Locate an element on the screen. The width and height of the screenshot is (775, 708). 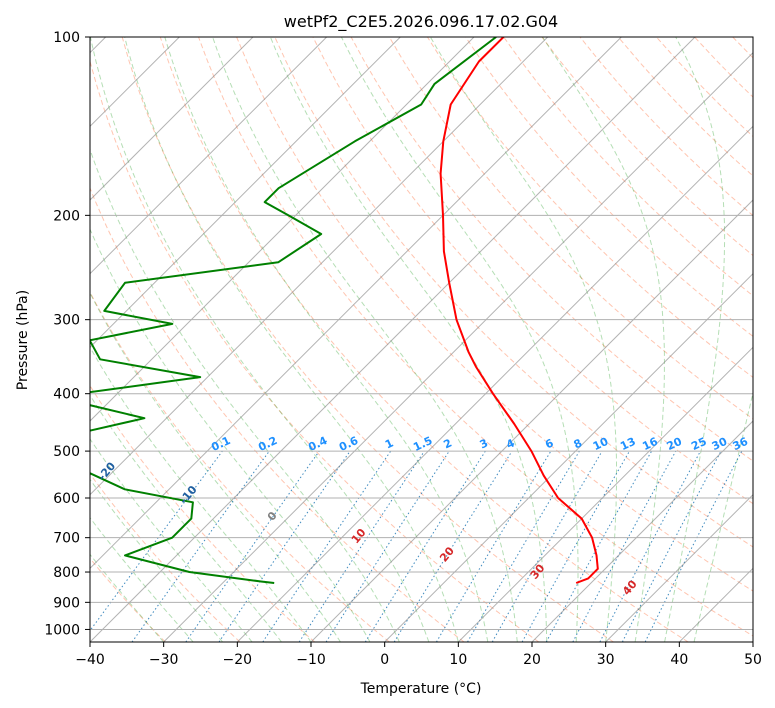
x-tick-label: 50 is located at coordinates (753, 660).